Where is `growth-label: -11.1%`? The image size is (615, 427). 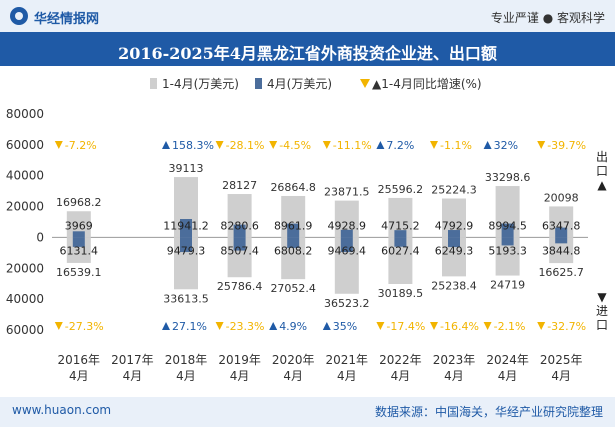
growth-label: -11.1% is located at coordinates (352, 145).